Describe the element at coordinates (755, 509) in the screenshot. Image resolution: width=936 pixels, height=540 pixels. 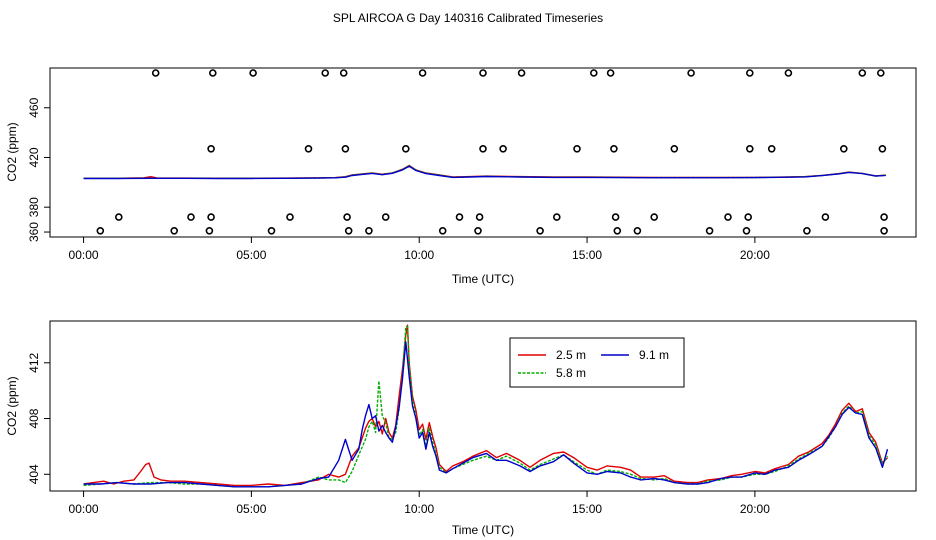
I see `bottom-x-tick-label: 20:00` at that location.